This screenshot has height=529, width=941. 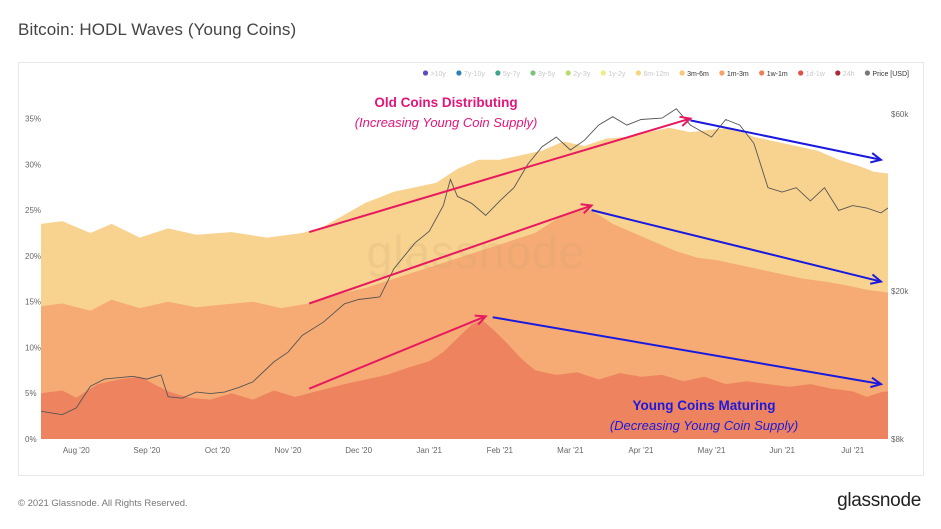 What do you see at coordinates (656, 74) in the screenshot?
I see `legend-label: 6m-12m` at bounding box center [656, 74].